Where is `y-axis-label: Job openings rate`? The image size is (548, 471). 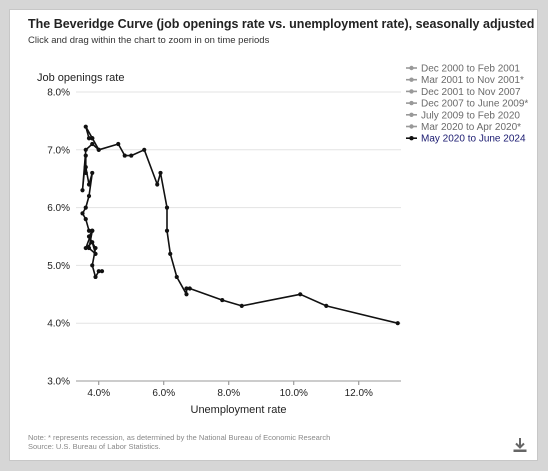 y-axis-label: Job openings rate is located at coordinates (80, 78).